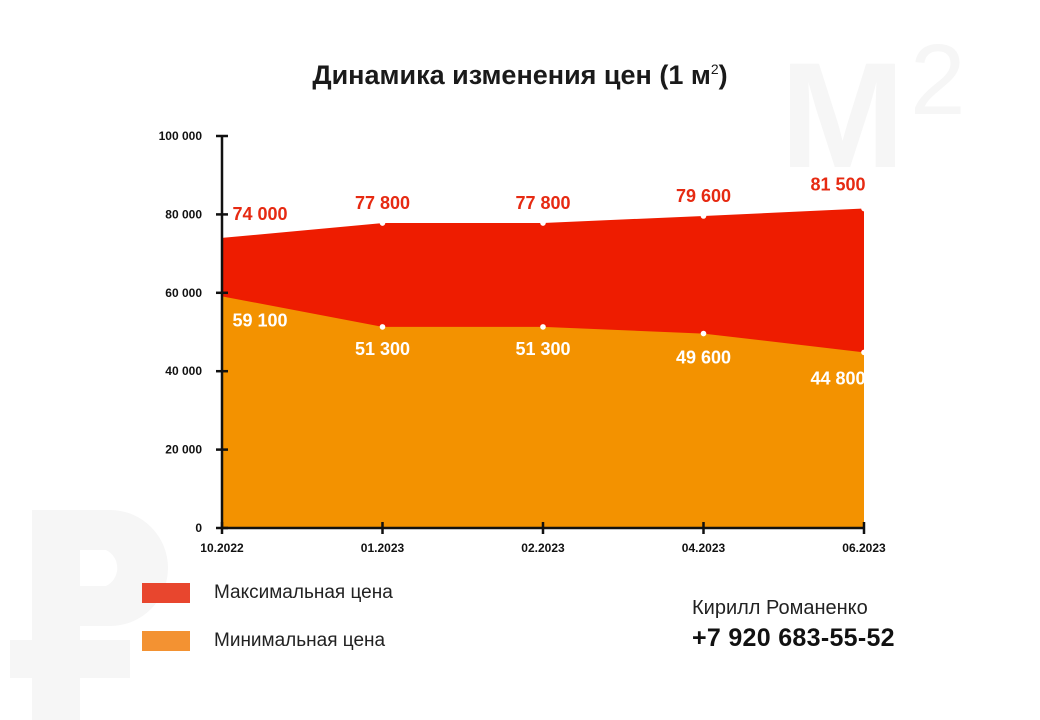 This screenshot has height=720, width=1040. I want to click on x-tick-label: 04.2023, so click(704, 548).